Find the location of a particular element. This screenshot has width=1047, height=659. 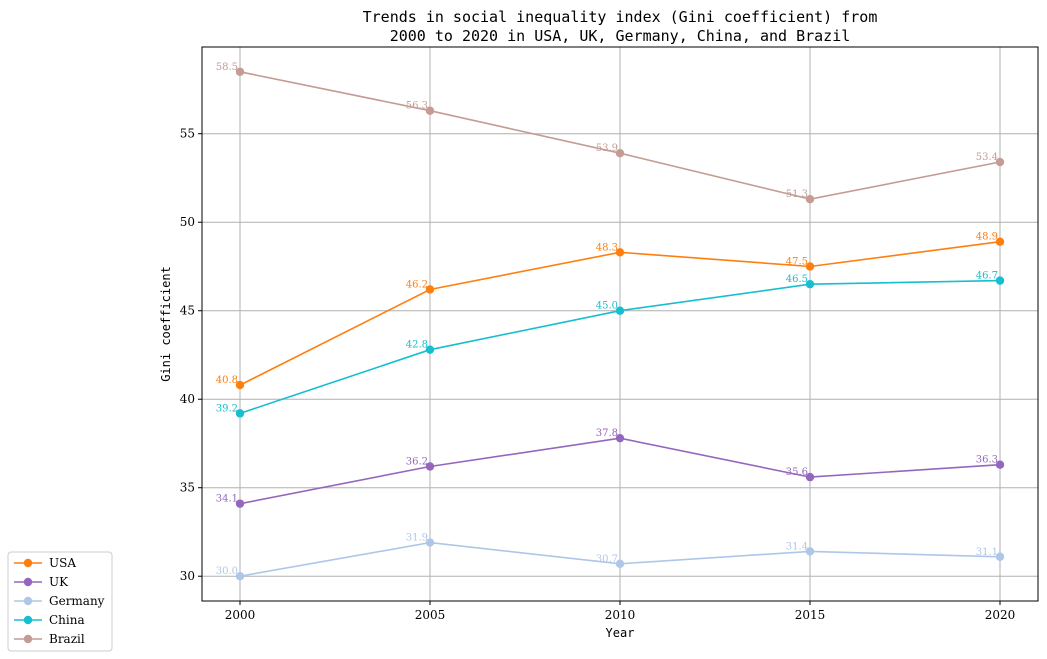

data-label-germany: 31.9 is located at coordinates (417, 538).